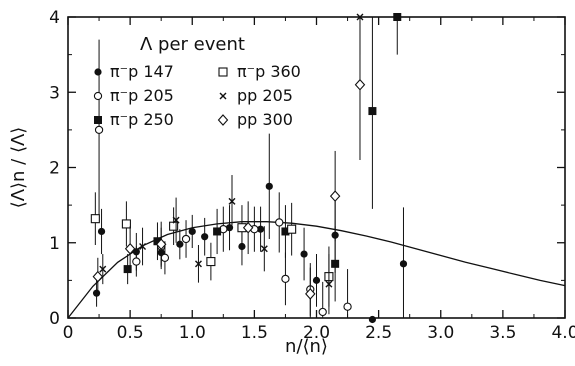 This screenshot has height=366, width=575. What do you see at coordinates (269, 71) in the screenshot?
I see `legend-label: π⁻p 360` at bounding box center [269, 71].